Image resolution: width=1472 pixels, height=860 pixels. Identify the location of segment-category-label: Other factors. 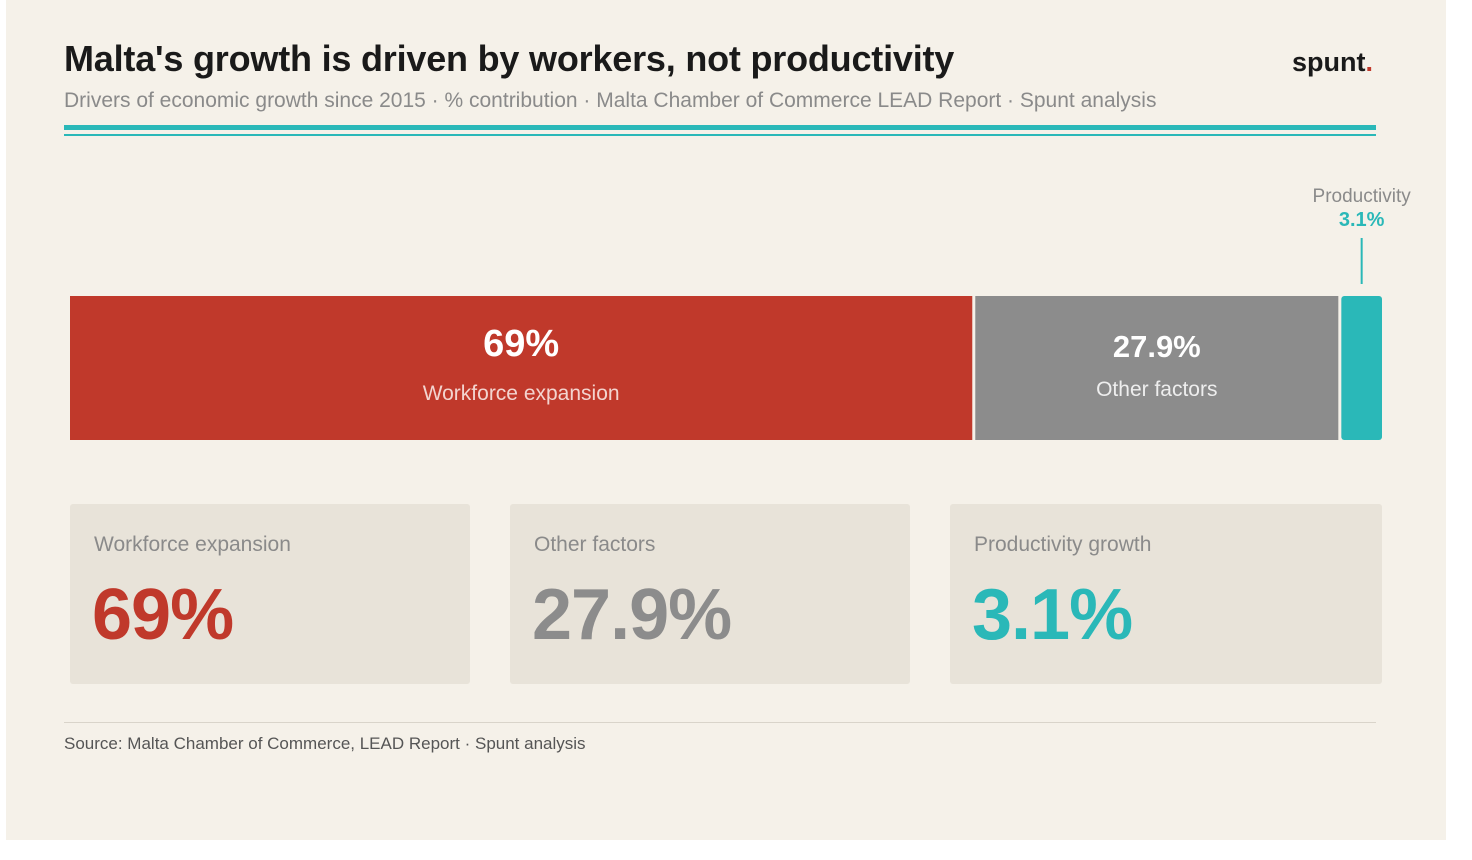
(1156, 389).